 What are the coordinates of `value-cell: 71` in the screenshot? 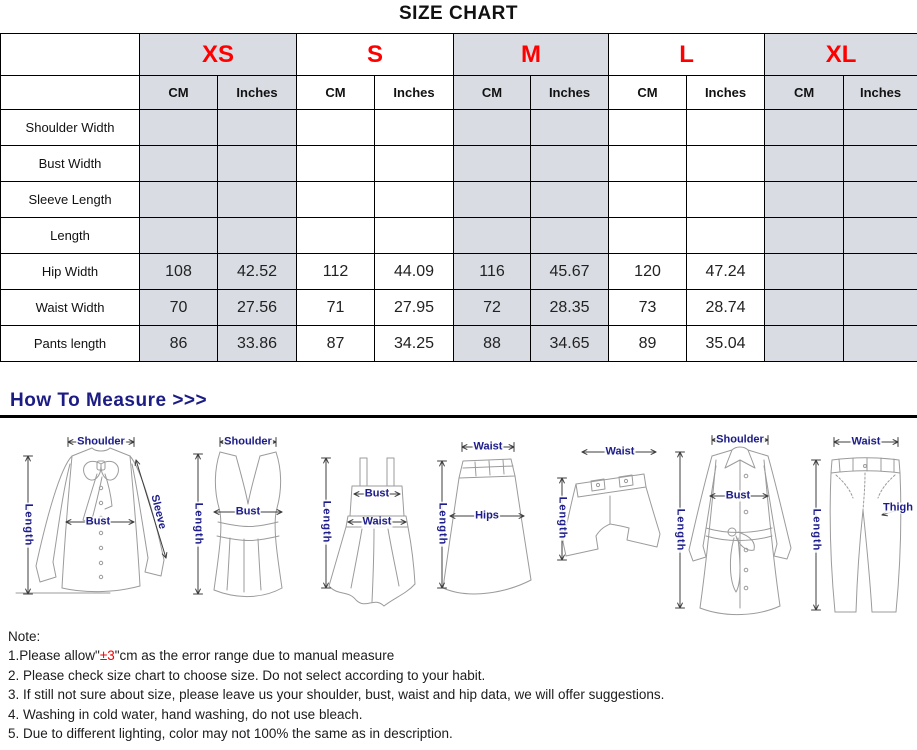 It's located at (336, 307).